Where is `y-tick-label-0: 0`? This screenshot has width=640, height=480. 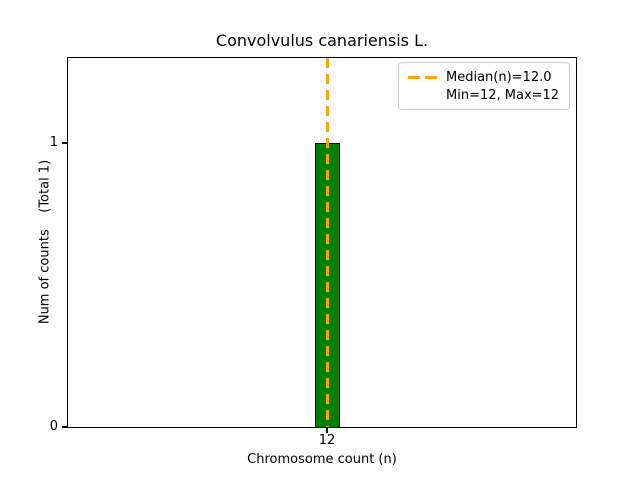
y-tick-label-0: 0 is located at coordinates (53, 426).